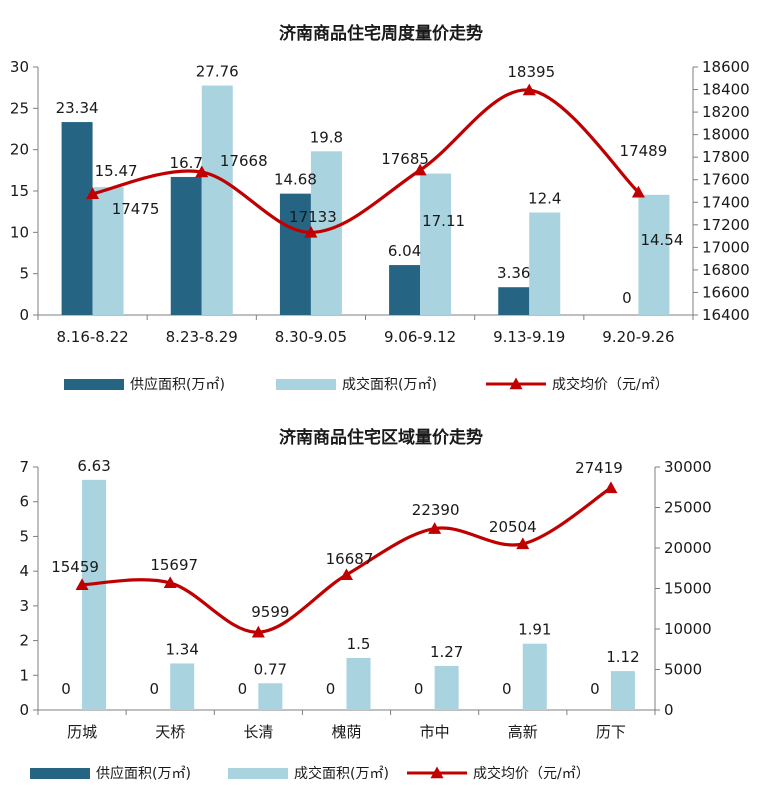 This screenshot has height=791, width=762. I want to click on weekly-chart-title: 济南商品住宅周度量价走势, so click(381, 33).